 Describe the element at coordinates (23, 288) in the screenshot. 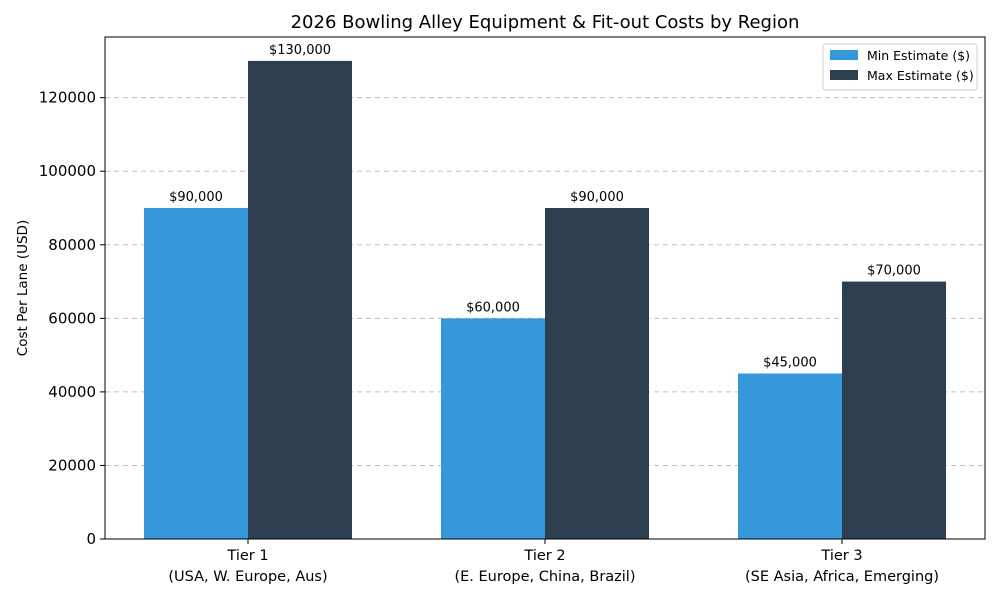

I see `y-axis-label: Cost Per Lane (USD)` at that location.